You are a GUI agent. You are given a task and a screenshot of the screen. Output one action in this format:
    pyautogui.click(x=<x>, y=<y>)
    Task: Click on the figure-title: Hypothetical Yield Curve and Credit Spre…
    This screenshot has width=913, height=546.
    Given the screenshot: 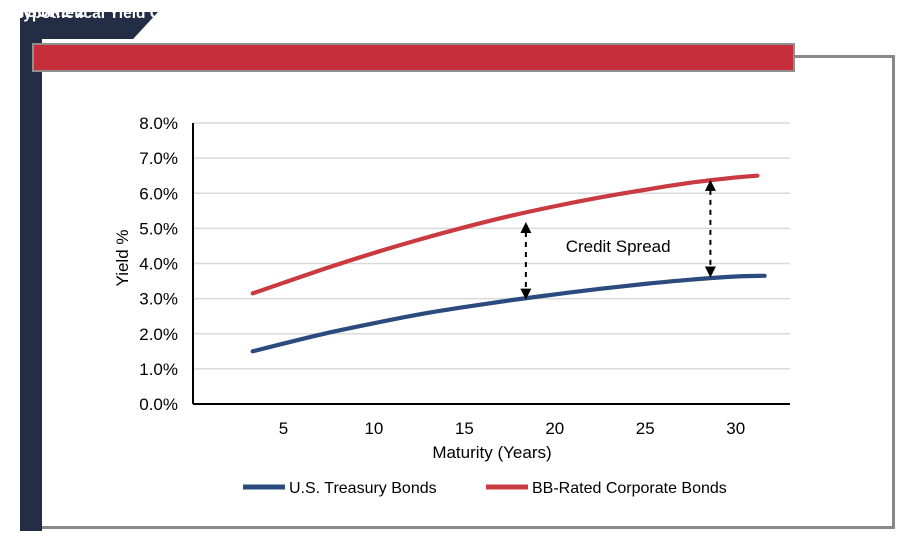 What is the action you would take?
    pyautogui.click(x=172, y=13)
    